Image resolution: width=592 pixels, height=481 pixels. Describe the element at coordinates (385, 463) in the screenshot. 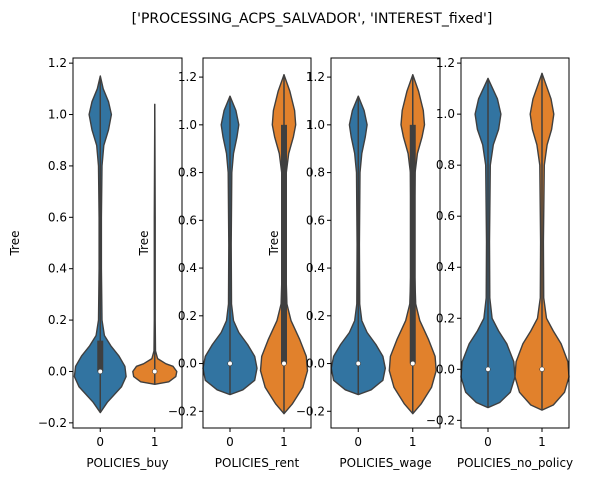

I see `x-axis-label: POLICIES_wage` at that location.